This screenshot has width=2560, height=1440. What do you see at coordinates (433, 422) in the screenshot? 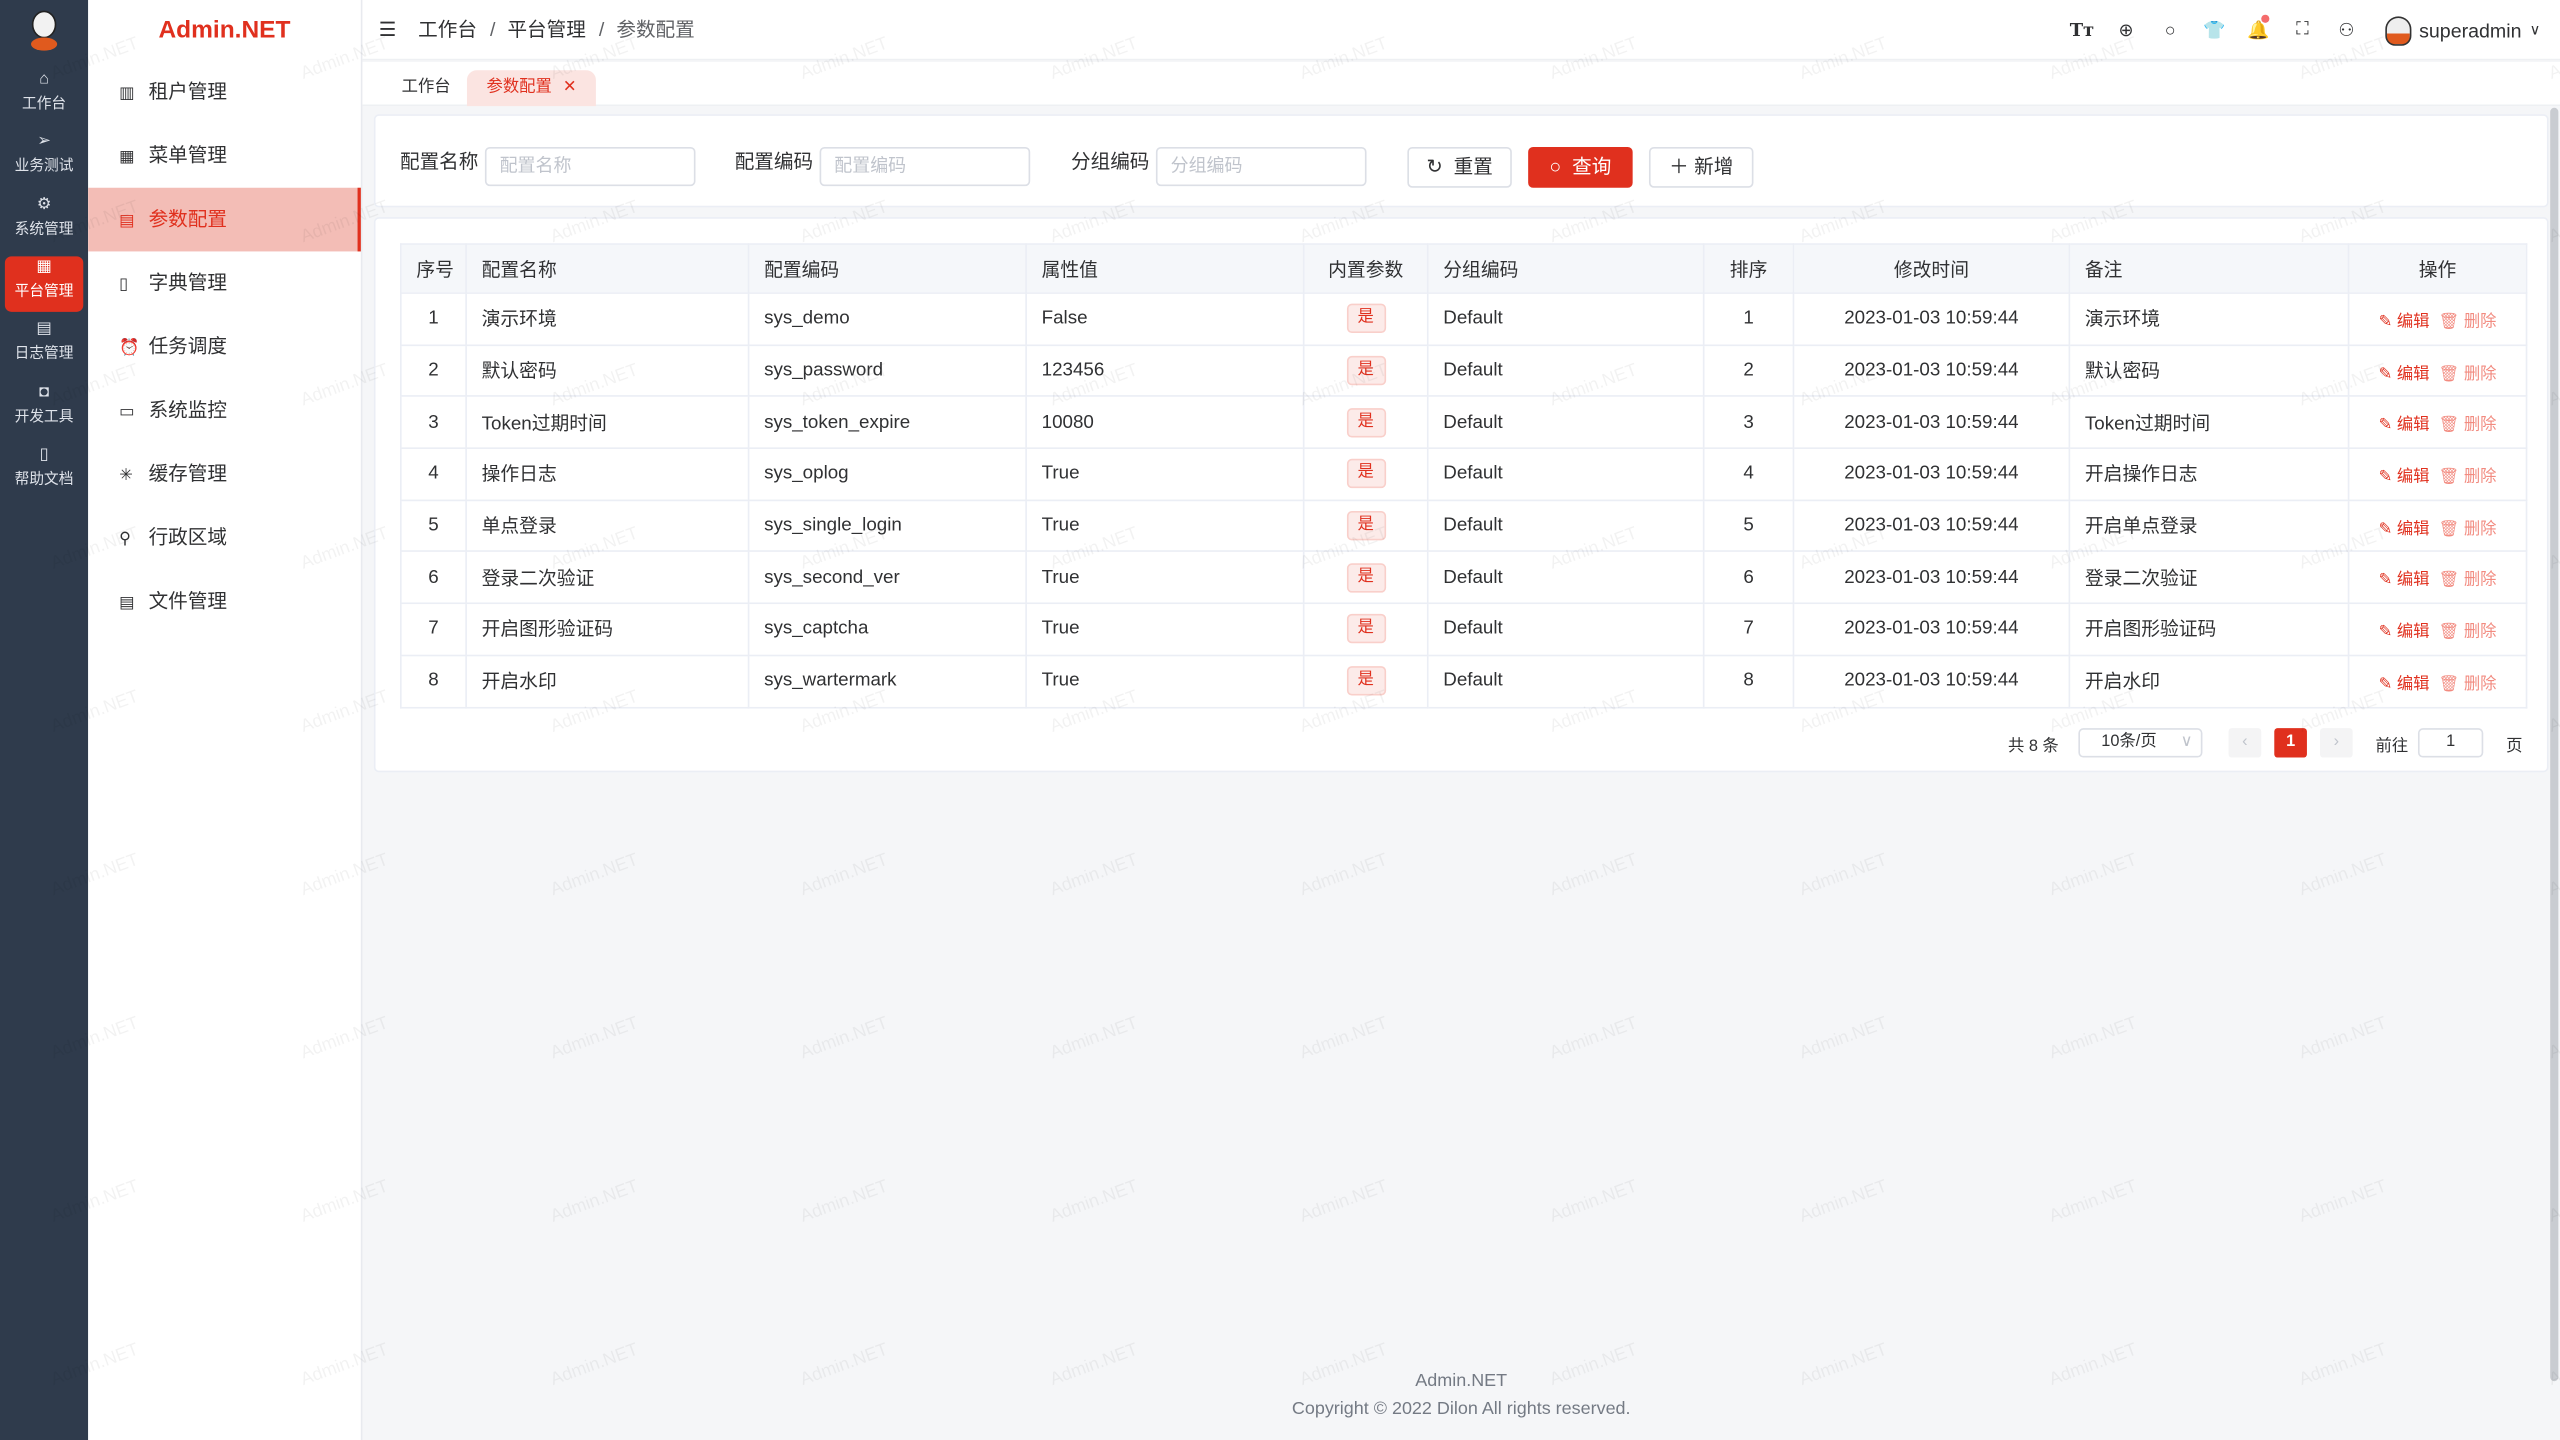
I see `table-cell: 3` at bounding box center [433, 422].